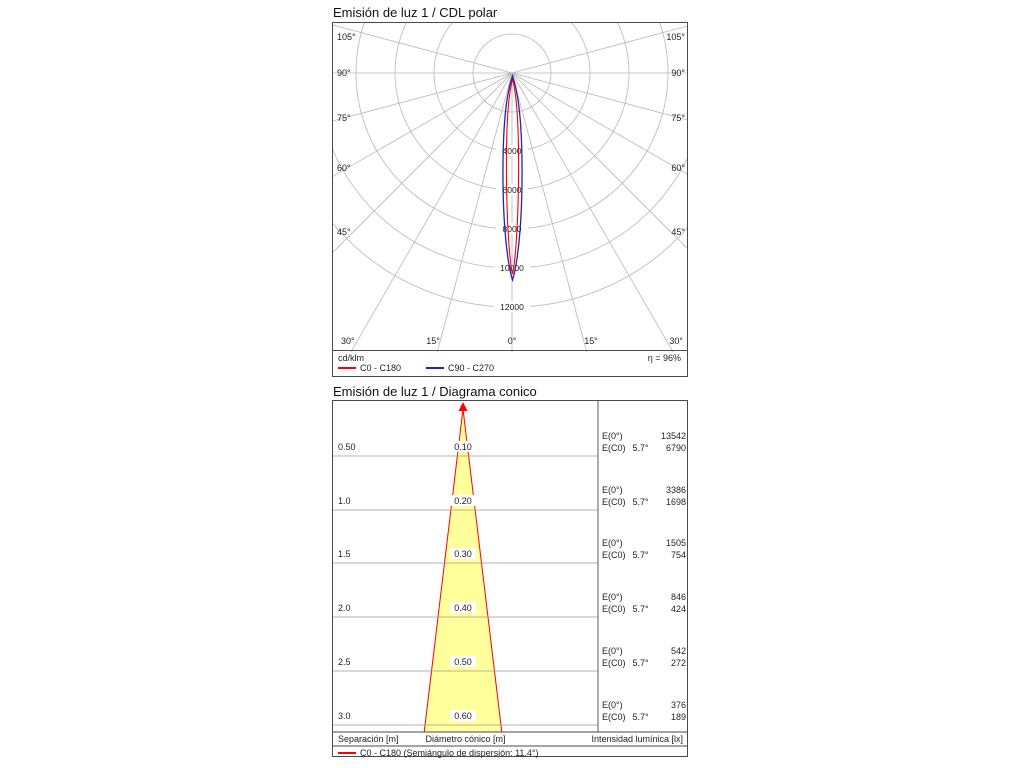 This screenshot has width=1024, height=768. I want to click on c90-line-swatch, so click(435, 368).